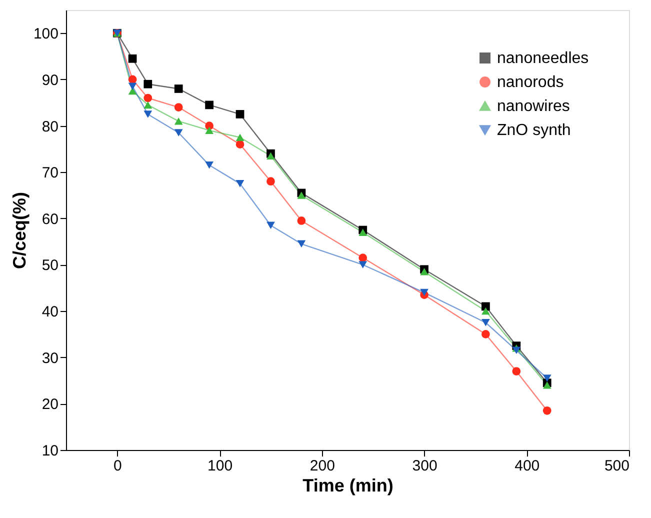 This screenshot has width=651, height=518. I want to click on y-tick-label: 100, so click(45, 34).